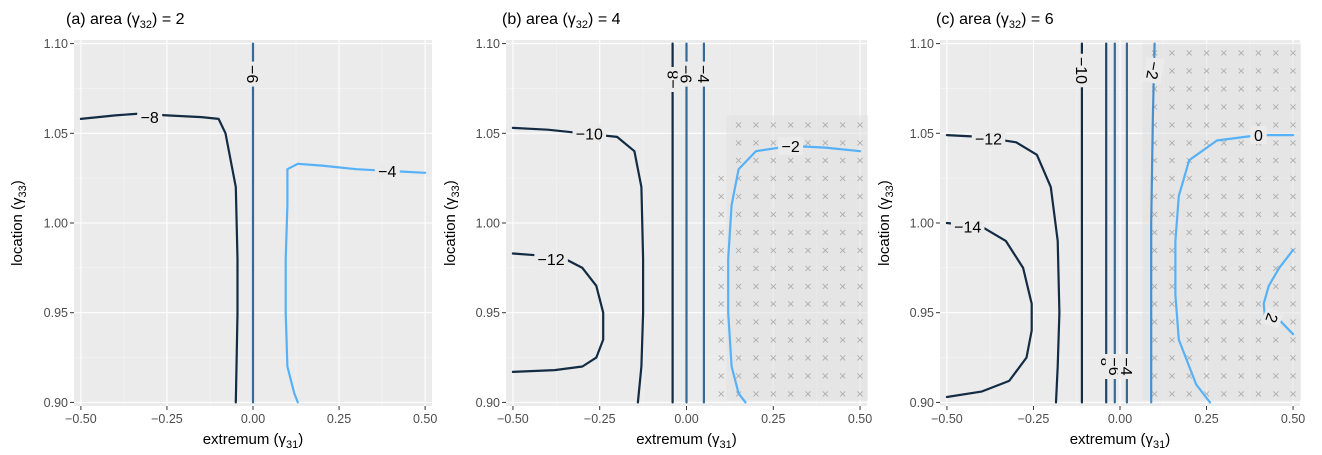 The height and width of the screenshot is (455, 1322). Describe the element at coordinates (488, 224) in the screenshot. I see `y-tick-label: 1.00` at that location.